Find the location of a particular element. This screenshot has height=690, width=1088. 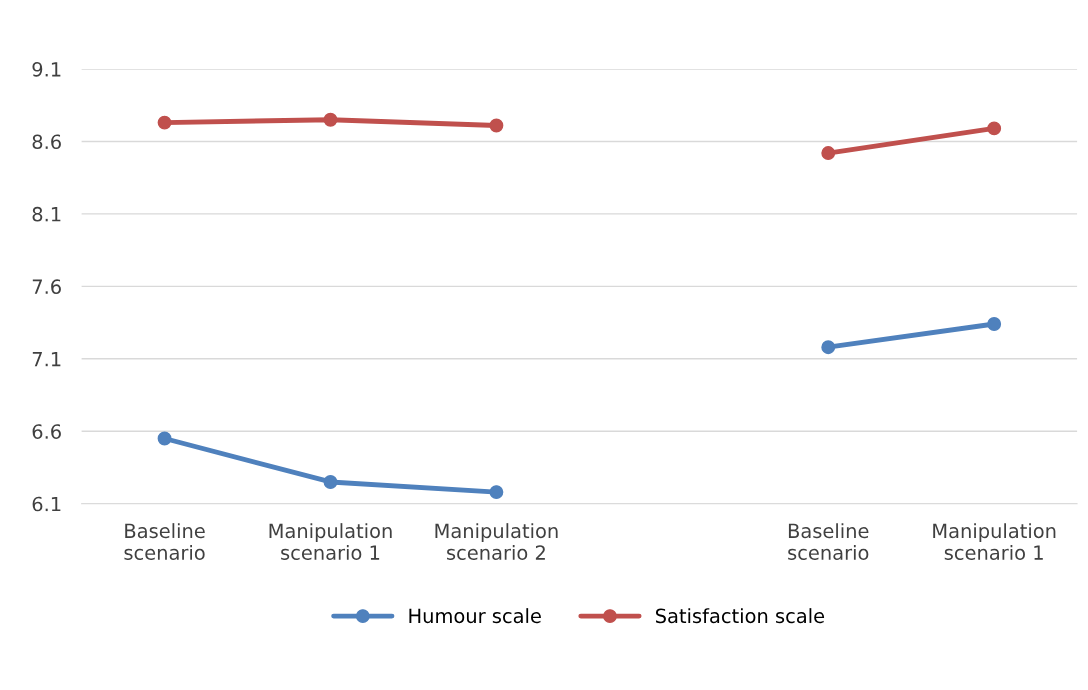

y-tick-label: 9.1 is located at coordinates (46, 69).